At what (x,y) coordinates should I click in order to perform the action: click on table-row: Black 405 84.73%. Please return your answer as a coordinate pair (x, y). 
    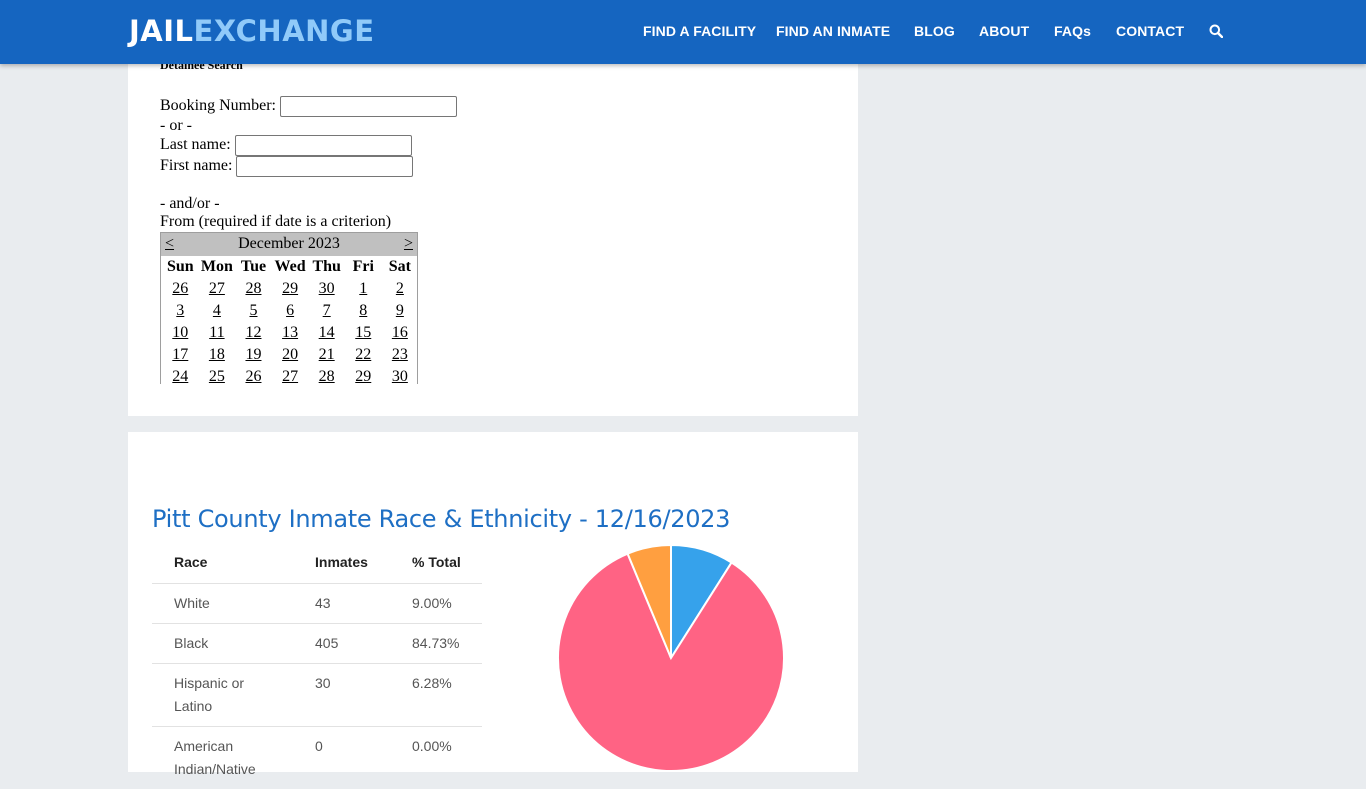
    Looking at the image, I should click on (317, 644).